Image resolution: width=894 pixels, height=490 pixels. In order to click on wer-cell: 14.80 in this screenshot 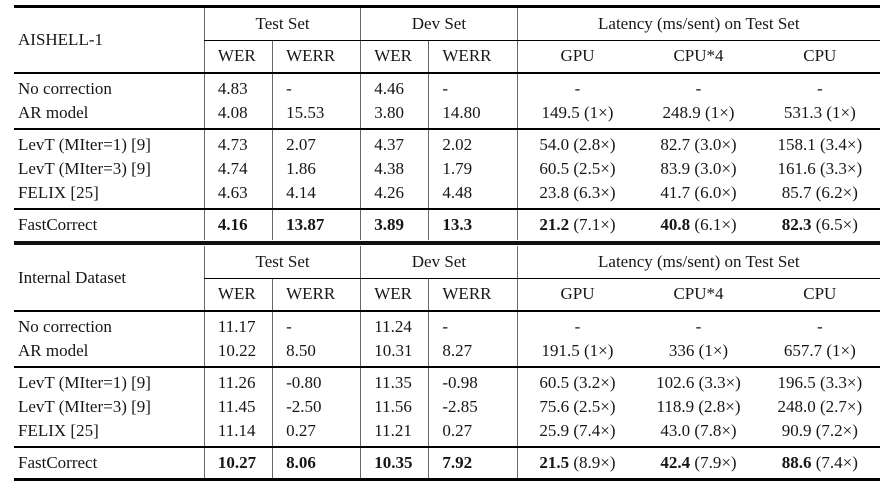, I will do `click(473, 115)`.